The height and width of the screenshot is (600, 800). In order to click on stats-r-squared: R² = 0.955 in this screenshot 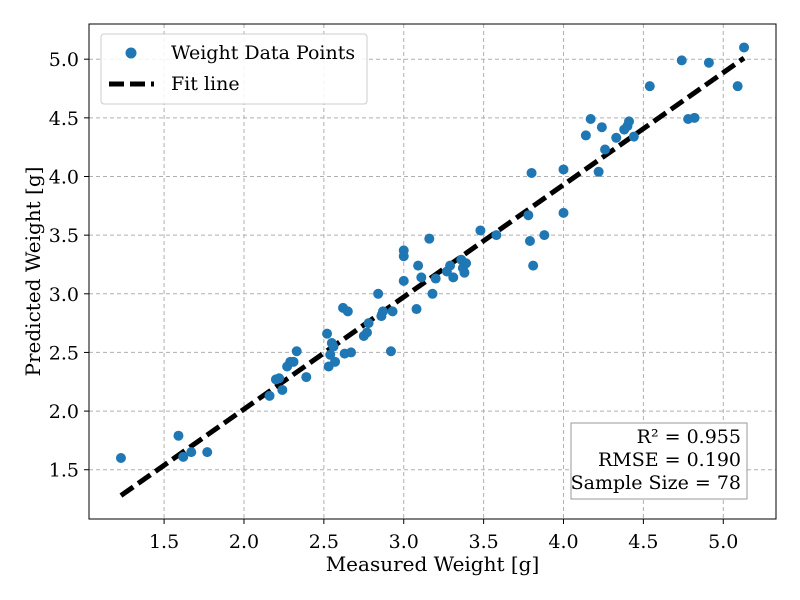, I will do `click(689, 437)`.